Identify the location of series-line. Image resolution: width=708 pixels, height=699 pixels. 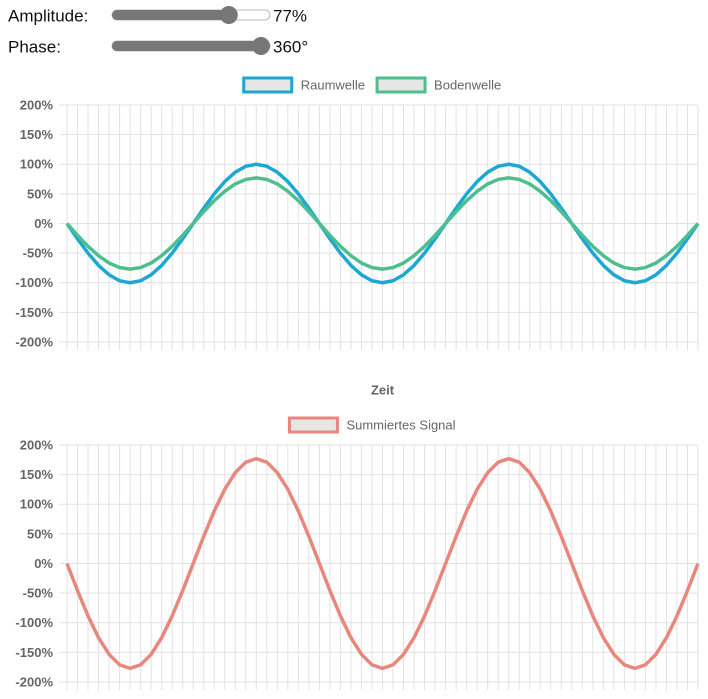
(382, 223).